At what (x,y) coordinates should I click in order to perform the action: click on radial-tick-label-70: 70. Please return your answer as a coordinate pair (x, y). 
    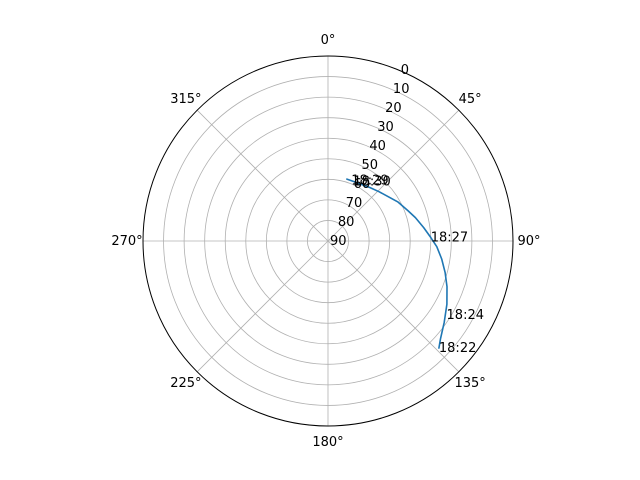
    Looking at the image, I should click on (354, 203).